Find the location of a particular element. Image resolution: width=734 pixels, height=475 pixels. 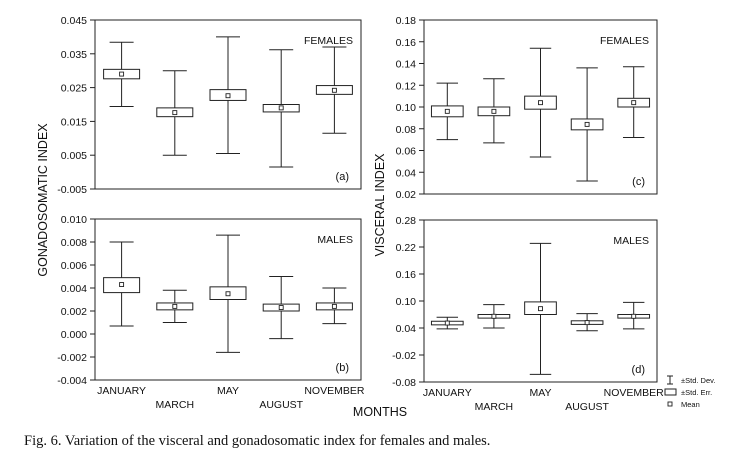

y-tick-label: 0.045 is located at coordinates (74, 21).